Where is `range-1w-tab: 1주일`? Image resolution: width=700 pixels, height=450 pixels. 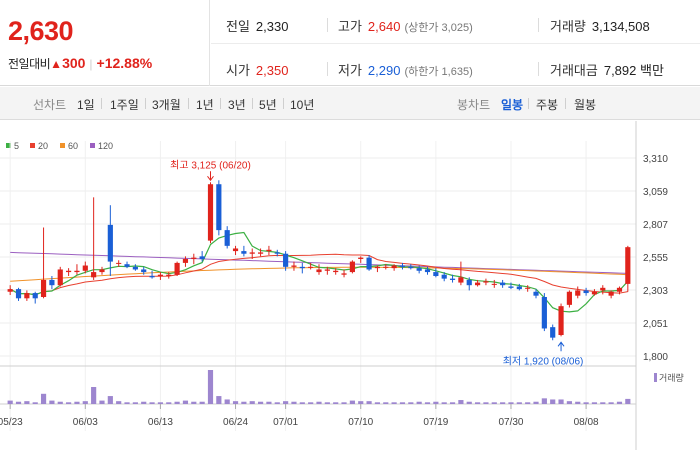
range-1w-tab: 1주일 is located at coordinates (124, 105).